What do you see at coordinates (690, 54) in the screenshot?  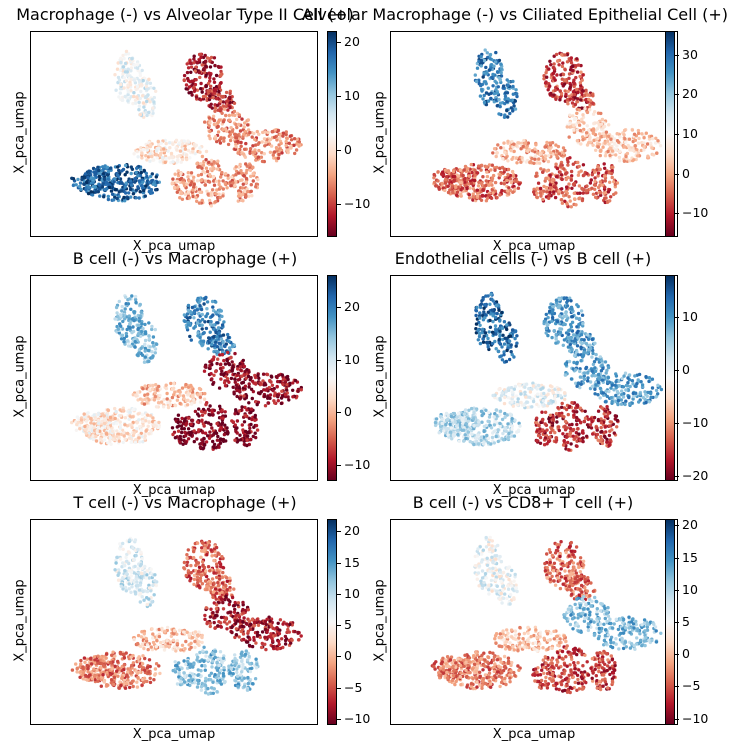 I see `colorbar-tick-label: 30` at bounding box center [690, 54].